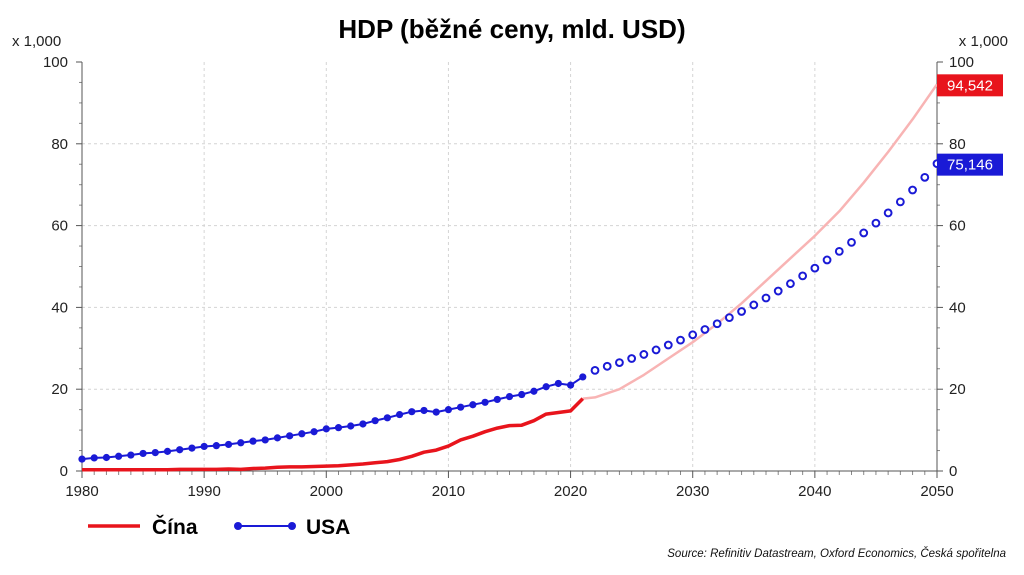 The image size is (1024, 575). What do you see at coordinates (957, 226) in the screenshot?
I see `y-tick-label-right: 60` at bounding box center [957, 226].